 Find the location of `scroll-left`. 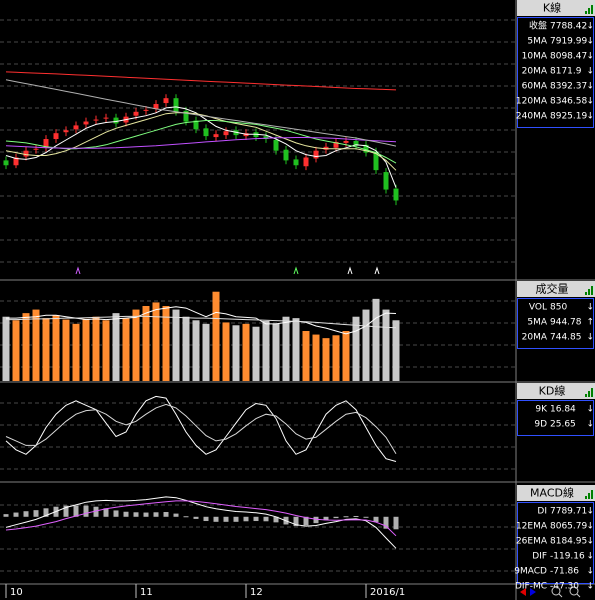

scroll-left is located at coordinates (523, 592).